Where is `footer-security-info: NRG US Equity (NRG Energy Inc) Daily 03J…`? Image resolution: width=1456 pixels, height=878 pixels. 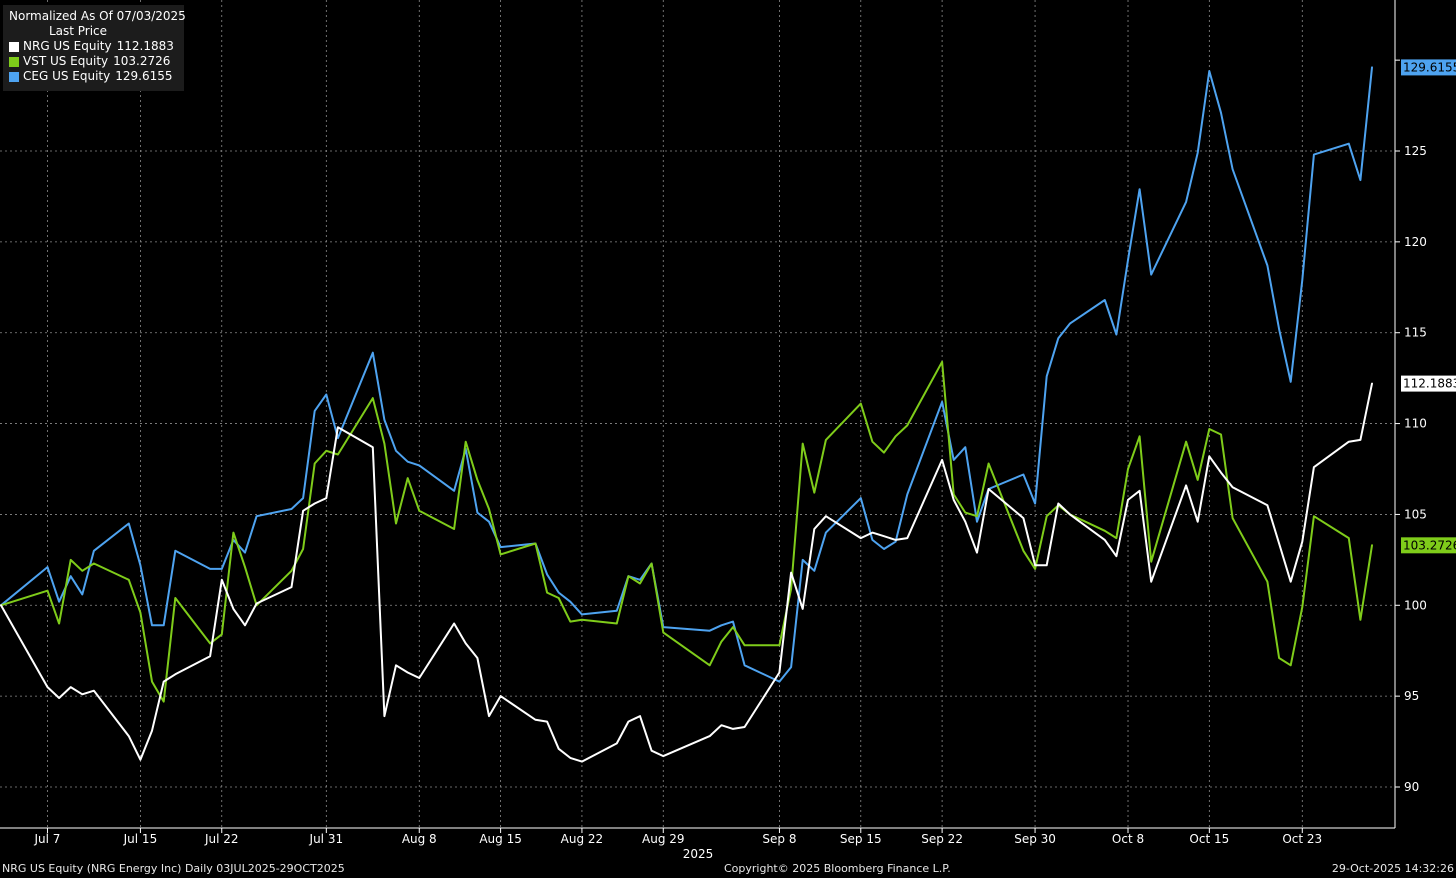 footer-security-info: NRG US Equity (NRG Energy Inc) Daily 03J… is located at coordinates (173, 868).